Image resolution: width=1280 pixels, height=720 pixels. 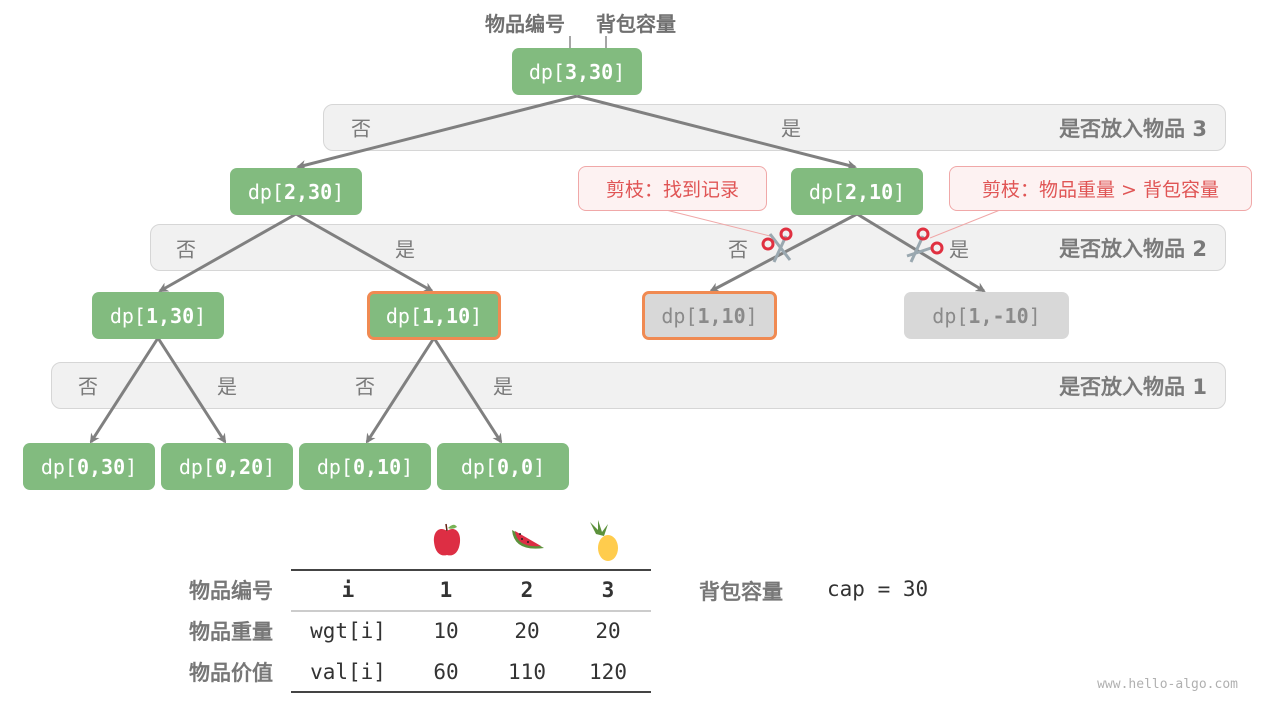 I want to click on watermelon-icon, so click(x=528, y=539).